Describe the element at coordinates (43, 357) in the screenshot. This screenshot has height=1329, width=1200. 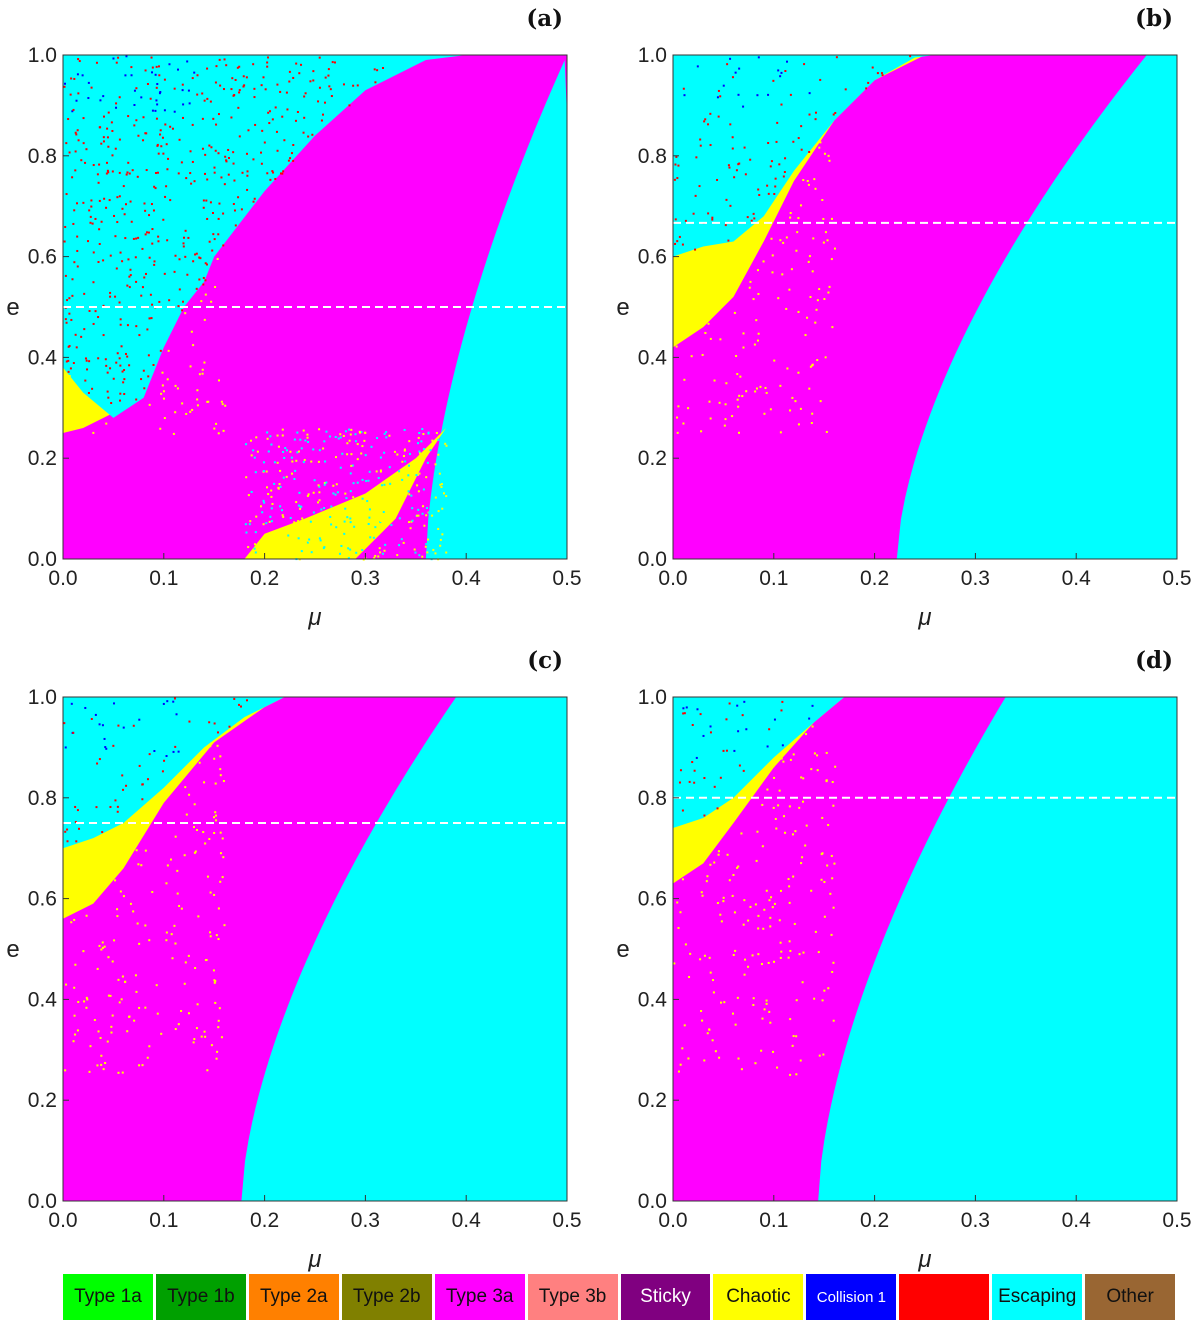
I see `y-tick-label: 0.4` at that location.